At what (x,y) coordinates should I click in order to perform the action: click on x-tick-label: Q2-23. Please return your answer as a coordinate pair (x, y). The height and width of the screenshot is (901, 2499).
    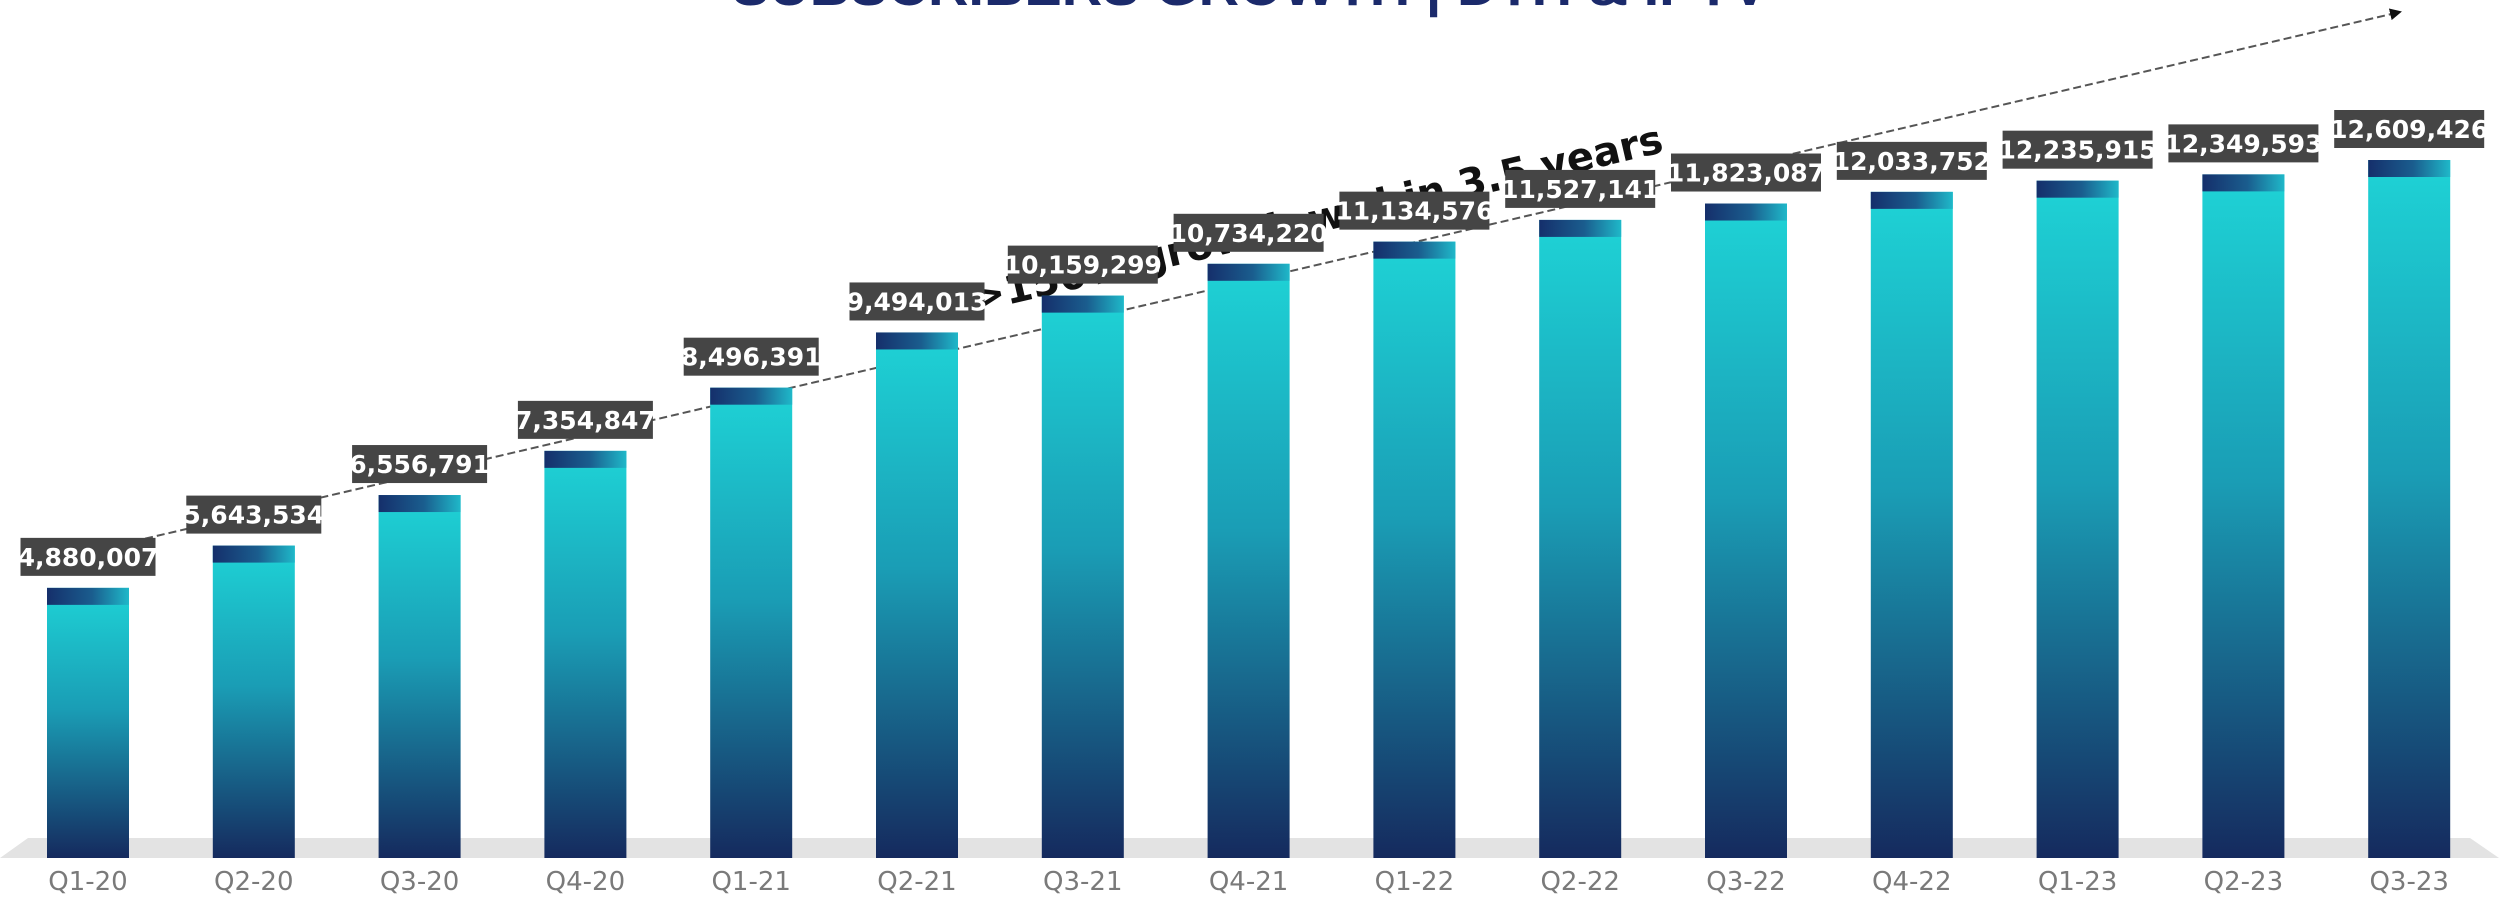
    Looking at the image, I should click on (2243, 882).